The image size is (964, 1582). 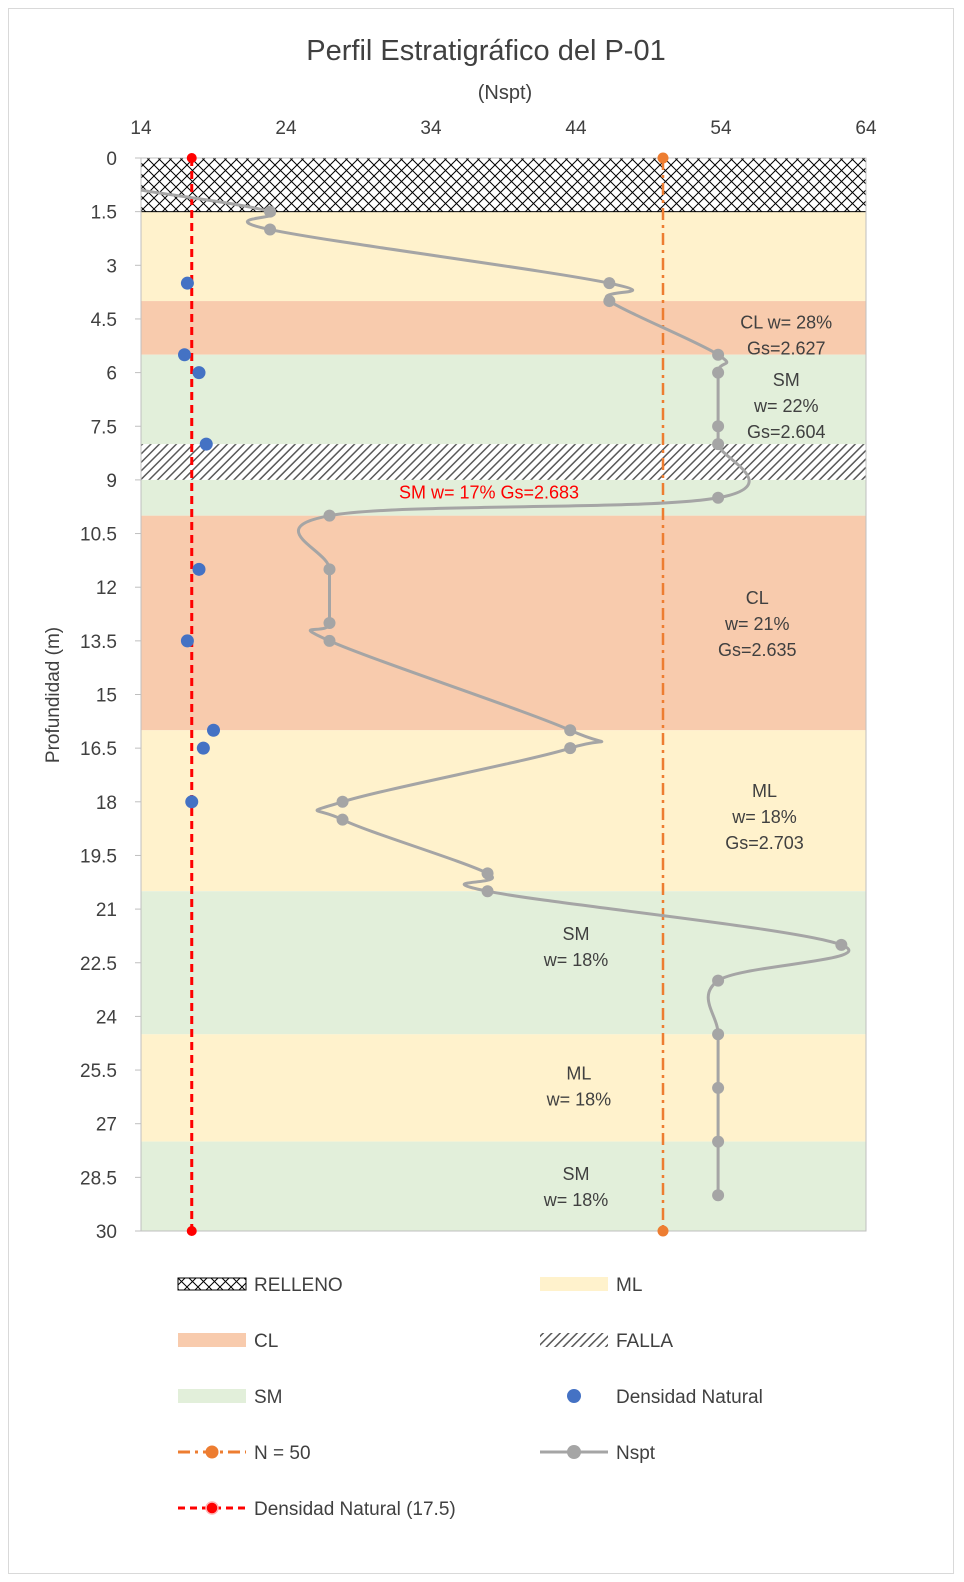 What do you see at coordinates (260, 1285) in the screenshot?
I see `legend-item-relleno: RELLENO` at bounding box center [260, 1285].